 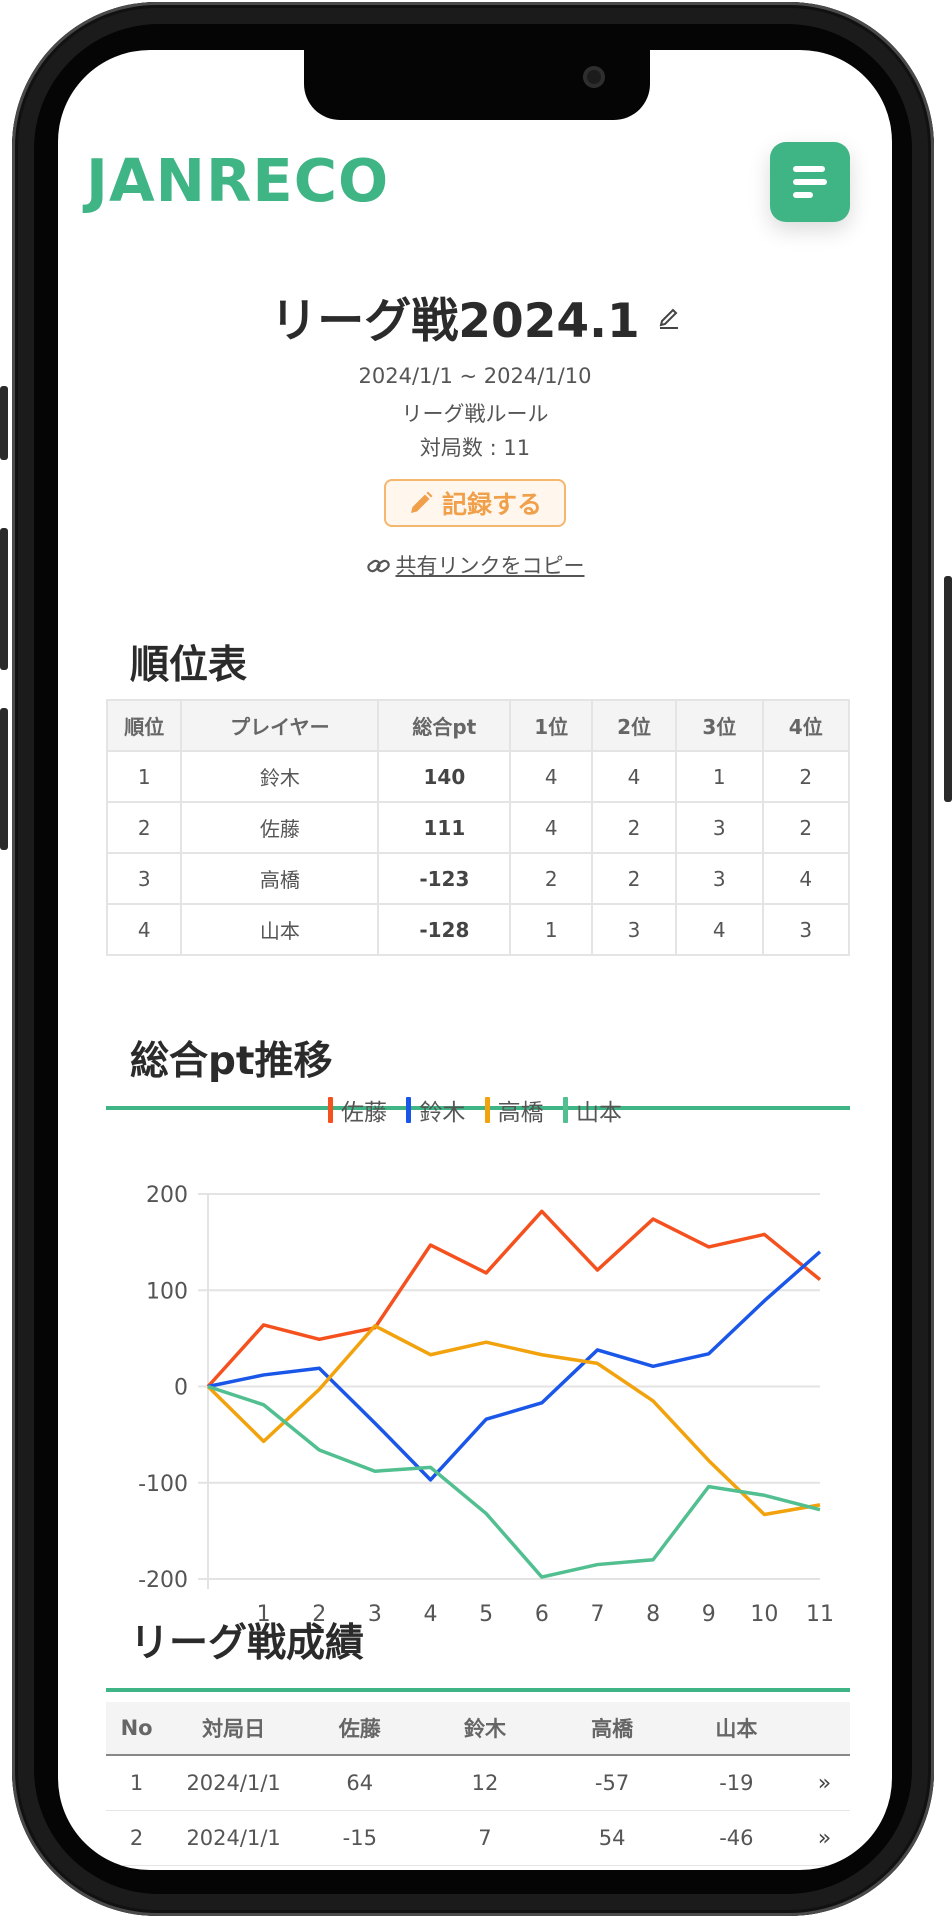 I want to click on share-link: 共有リンクをコピー, so click(x=475, y=565).